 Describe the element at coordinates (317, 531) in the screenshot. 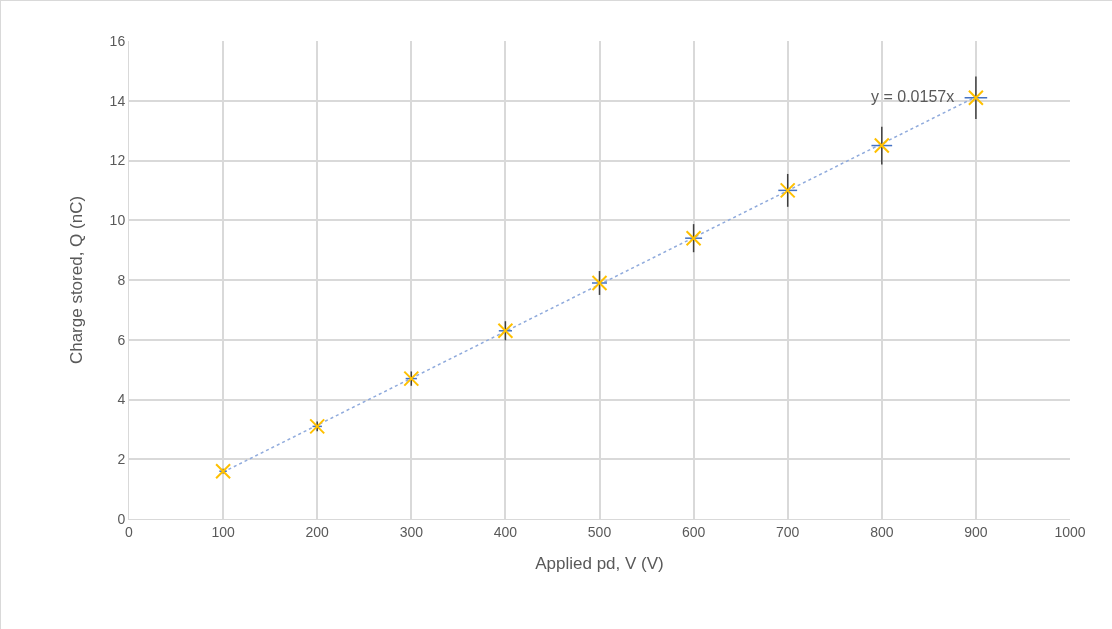

I see `x-tick-label: 200` at that location.